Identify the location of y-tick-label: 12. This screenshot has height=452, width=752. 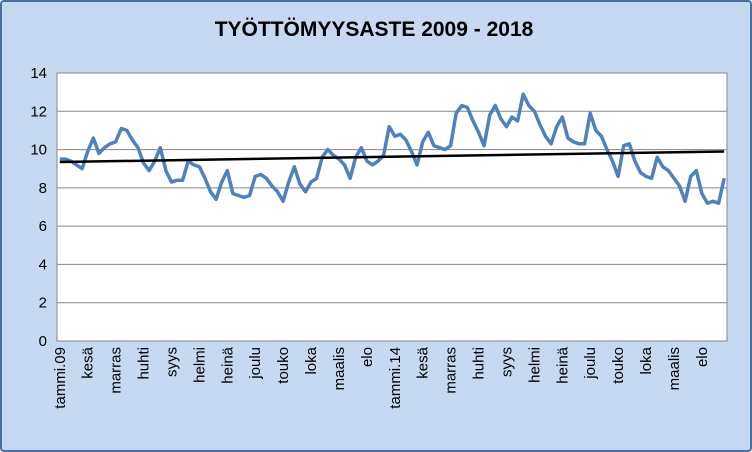
(38, 111).